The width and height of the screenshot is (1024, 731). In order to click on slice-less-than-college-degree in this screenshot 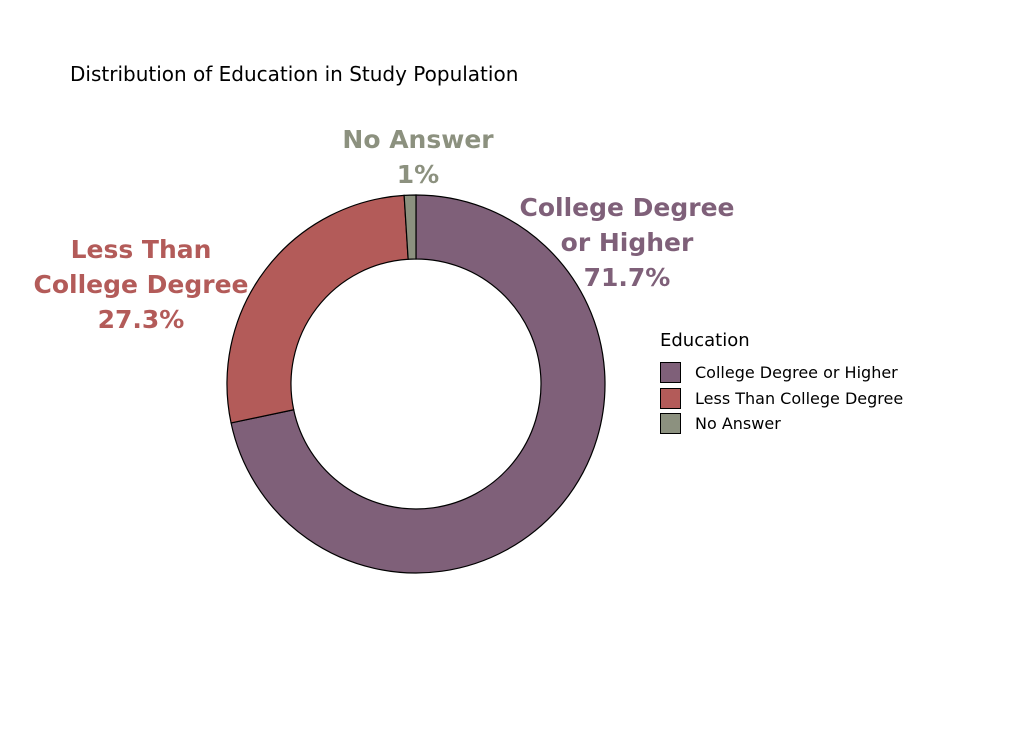, I will do `click(317, 309)`.